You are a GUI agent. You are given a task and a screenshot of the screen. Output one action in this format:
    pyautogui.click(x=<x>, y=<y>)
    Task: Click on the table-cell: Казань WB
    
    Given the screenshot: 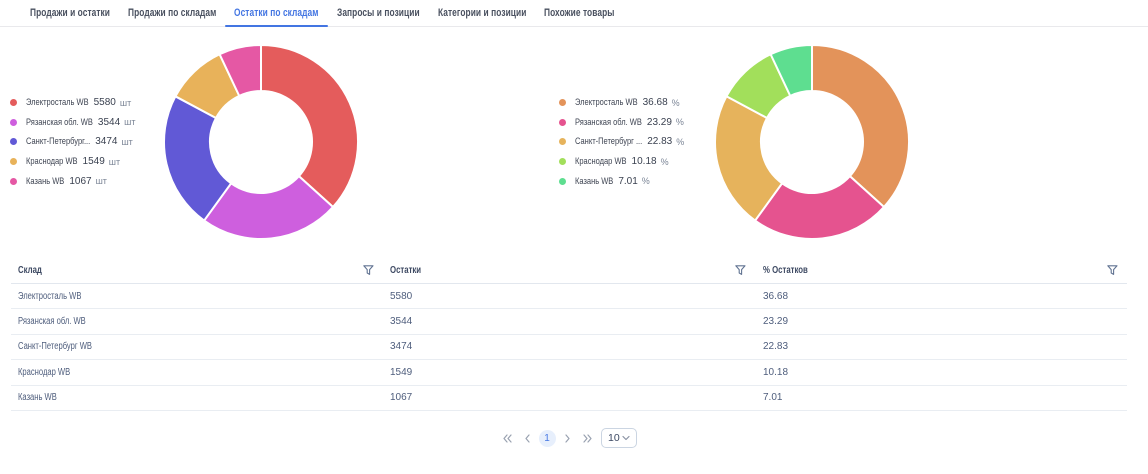 What is the action you would take?
    pyautogui.click(x=195, y=398)
    